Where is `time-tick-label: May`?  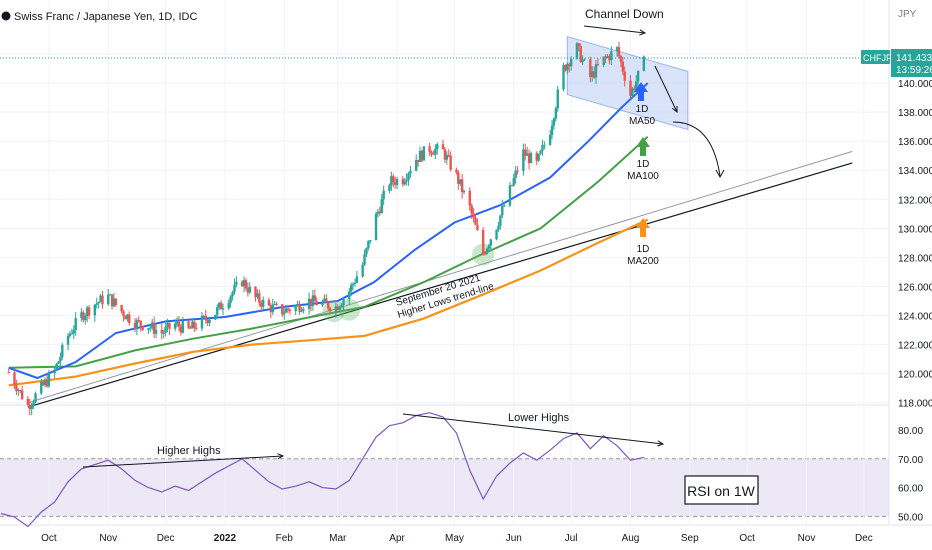 time-tick-label: May is located at coordinates (454, 538).